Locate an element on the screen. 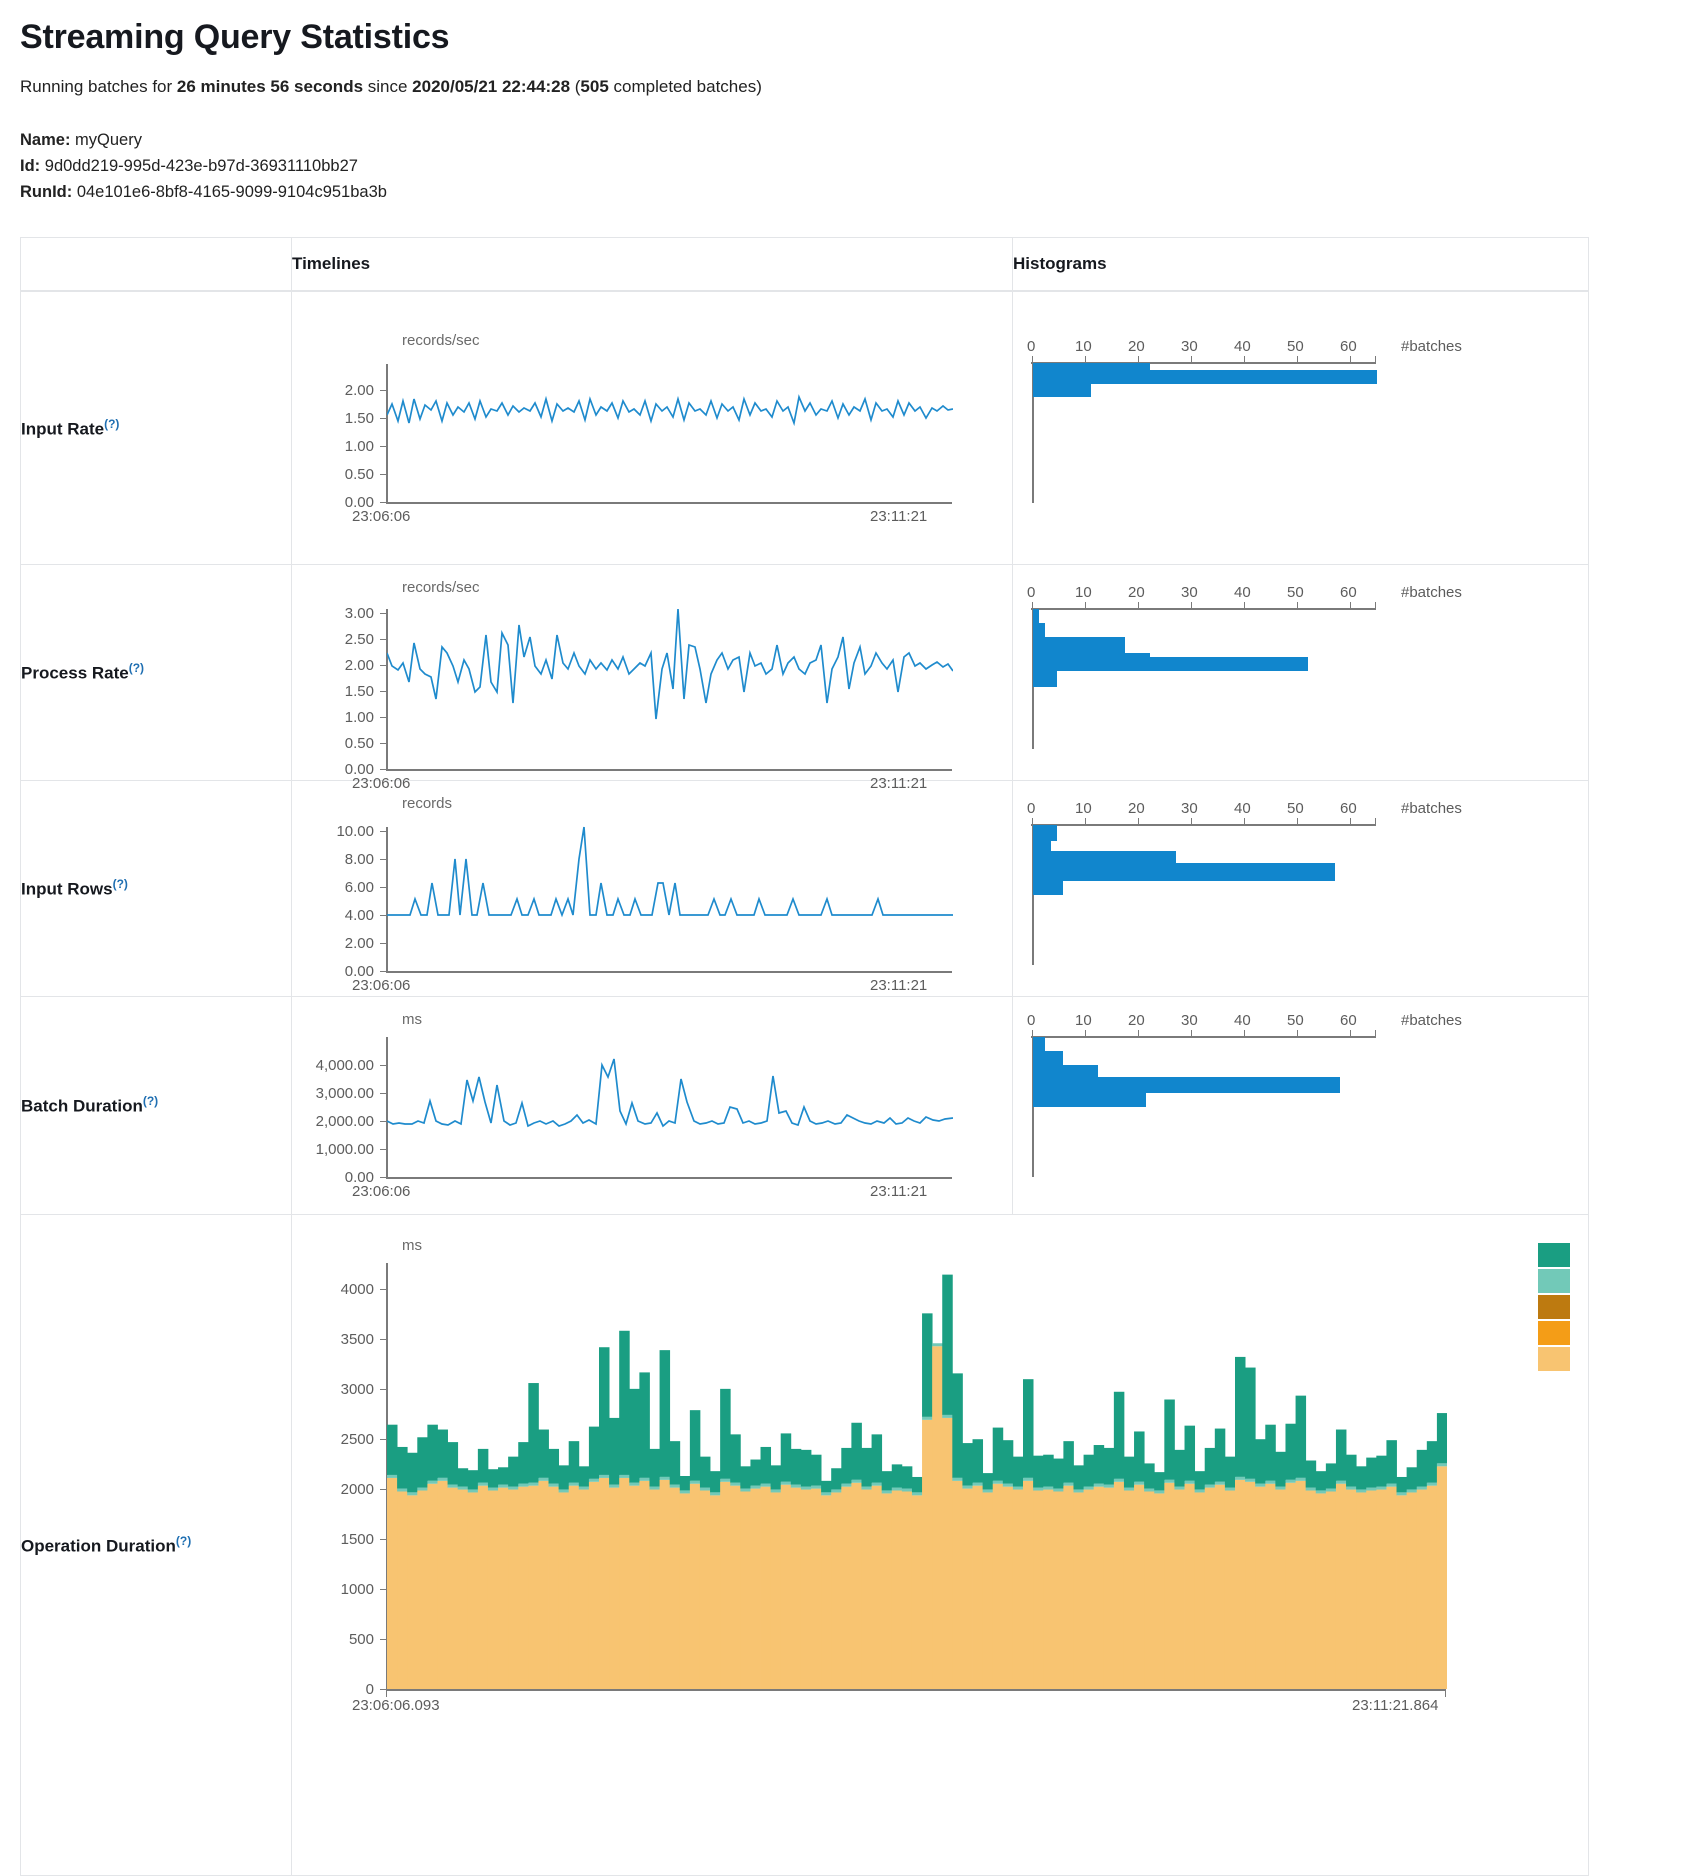  meta-runid-label: RunId: is located at coordinates (46, 192).